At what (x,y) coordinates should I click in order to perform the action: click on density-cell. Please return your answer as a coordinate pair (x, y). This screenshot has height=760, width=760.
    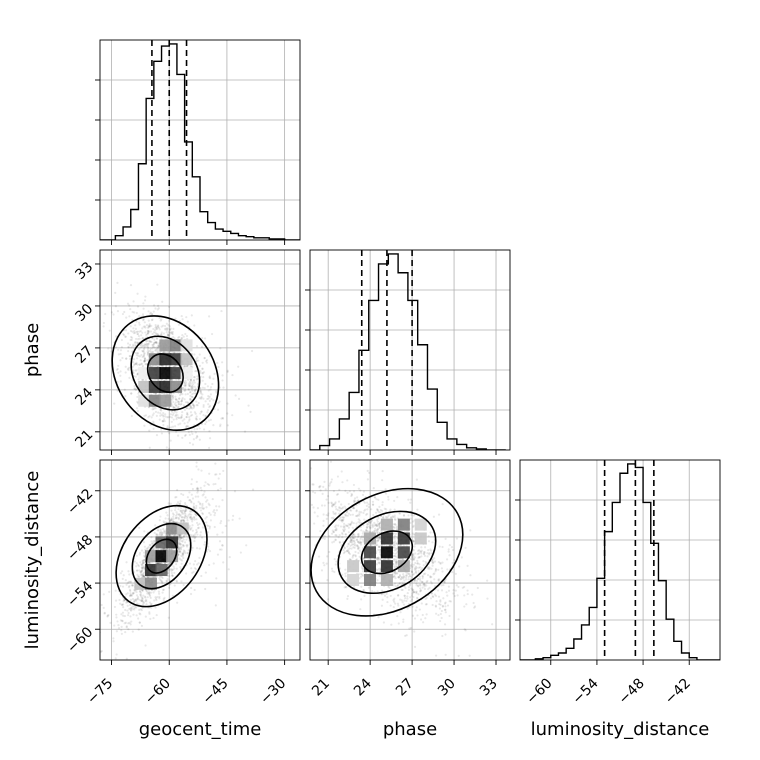
    Looking at the image, I should click on (386, 552).